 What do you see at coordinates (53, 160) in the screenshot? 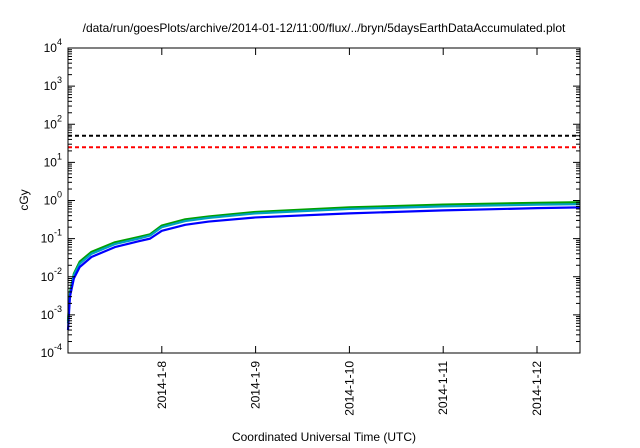
I see `y-tick-label: 10¹` at bounding box center [53, 160].